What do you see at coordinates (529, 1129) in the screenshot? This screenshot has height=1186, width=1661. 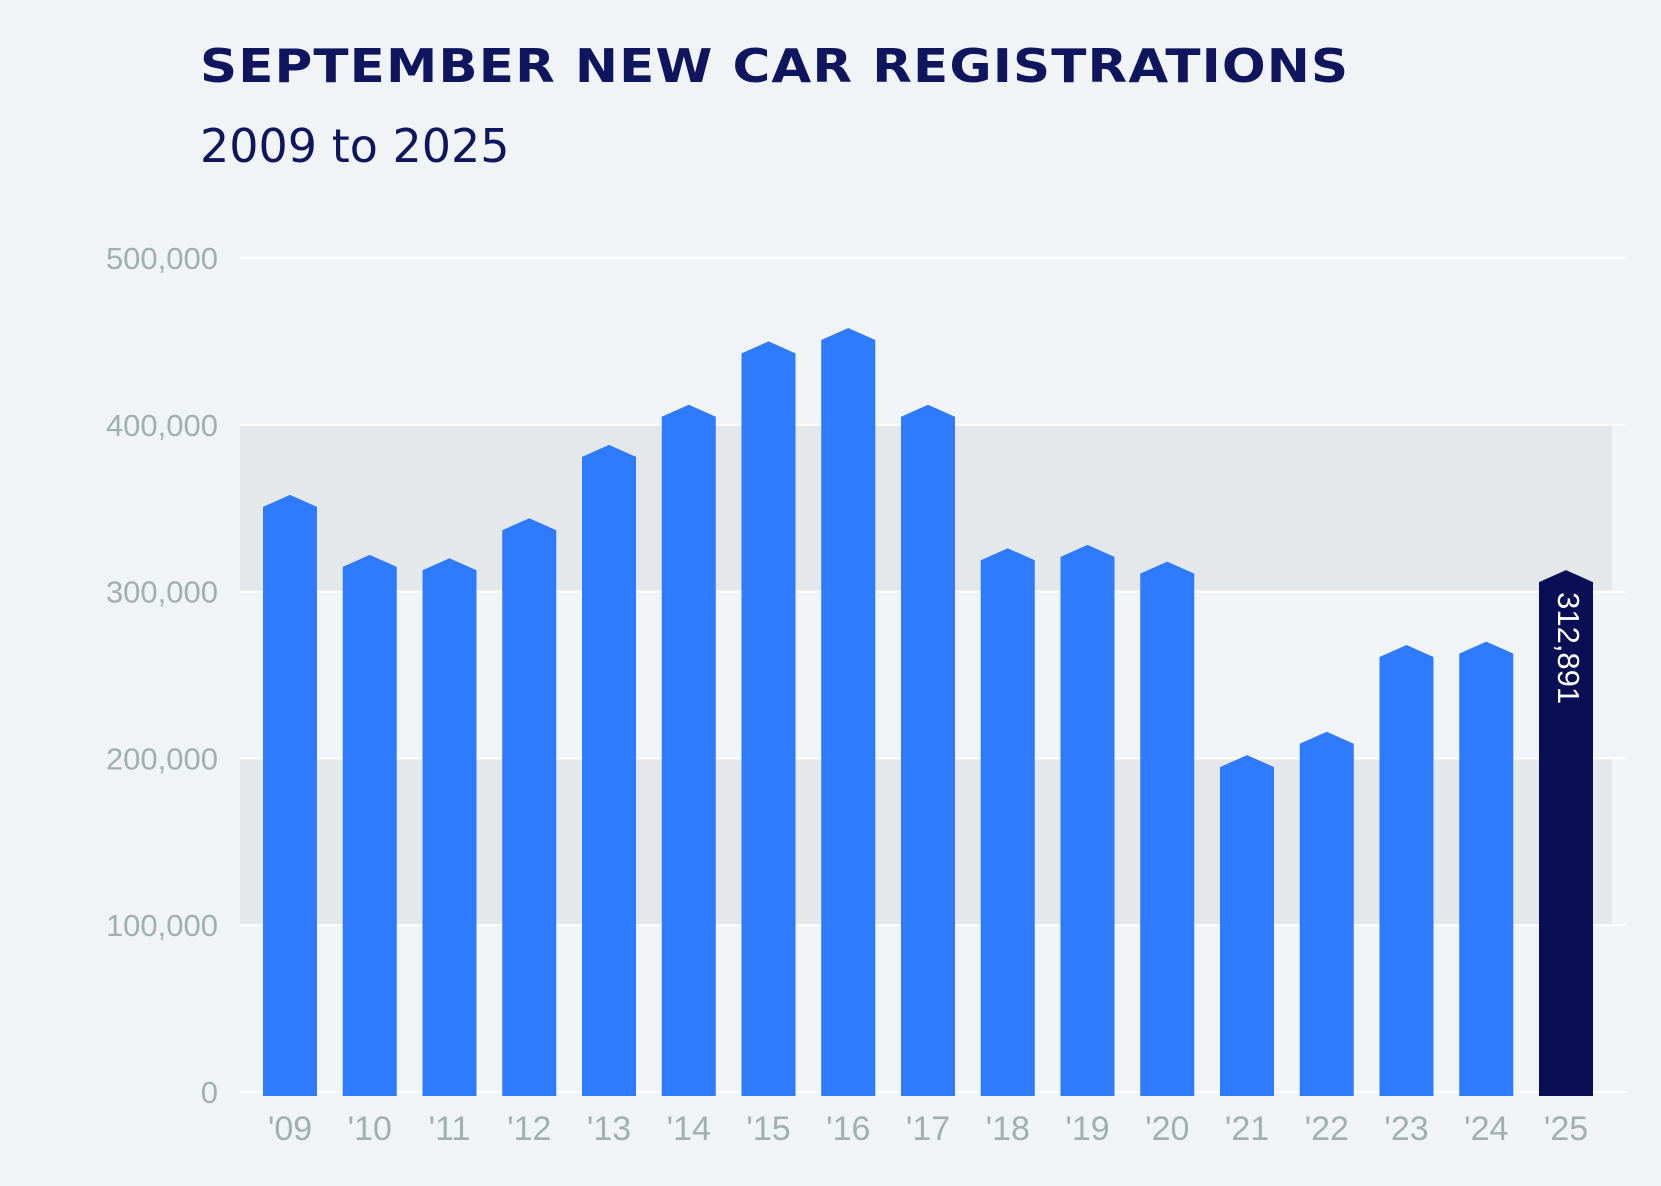 I see `x-tick-label: '12` at bounding box center [529, 1129].